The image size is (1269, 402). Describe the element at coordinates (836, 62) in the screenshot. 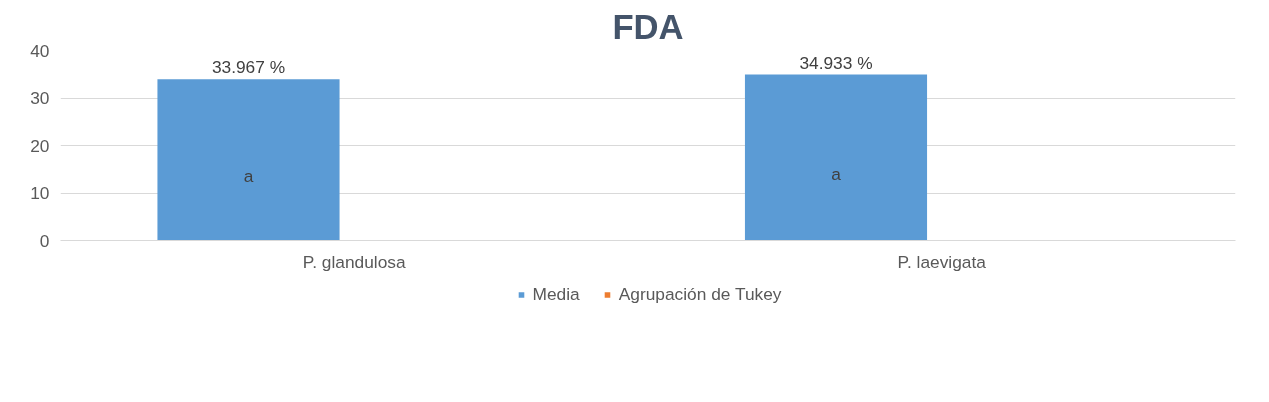

I see `data-label: 34.933 %` at that location.